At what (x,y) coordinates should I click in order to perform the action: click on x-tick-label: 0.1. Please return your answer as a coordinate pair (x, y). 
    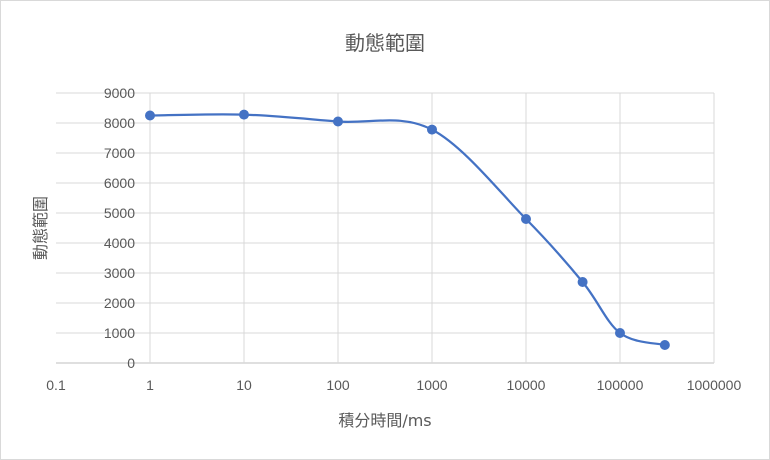
    Looking at the image, I should click on (56, 385).